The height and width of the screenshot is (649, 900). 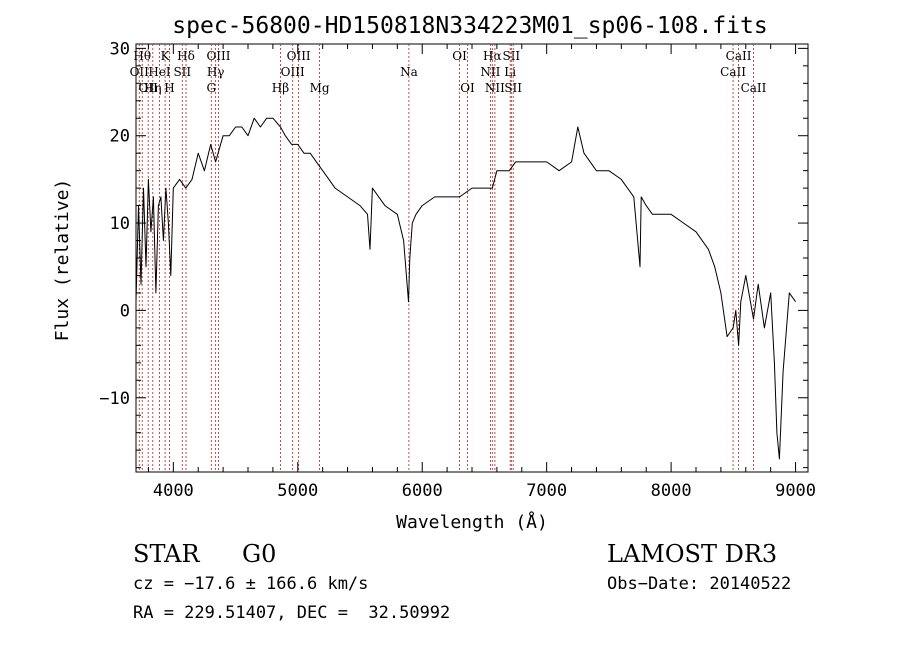 I want to click on coordinates: RA = 229.51407, DEC = 32.50992, so click(x=292, y=613).